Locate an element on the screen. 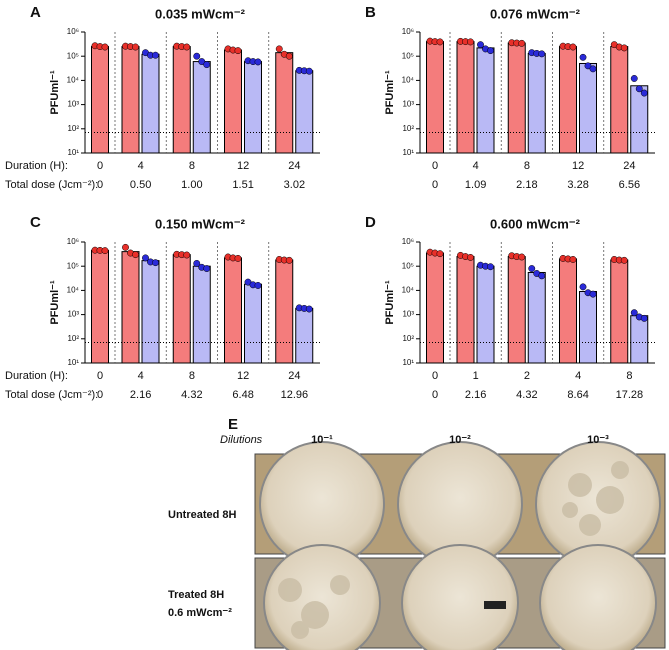  dose-label: 6.48 is located at coordinates (242, 395).